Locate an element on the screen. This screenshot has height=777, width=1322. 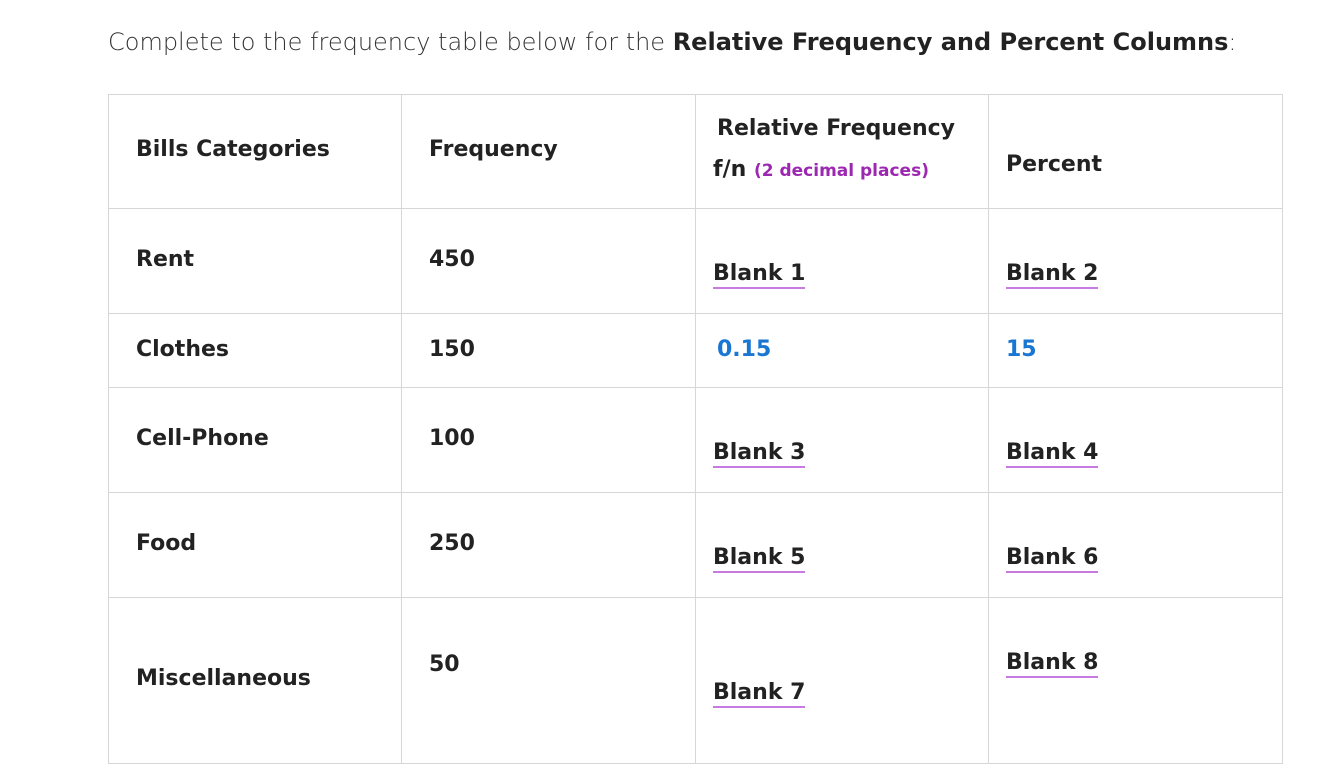
blank-8-field: Blank 8 is located at coordinates (1052, 664).